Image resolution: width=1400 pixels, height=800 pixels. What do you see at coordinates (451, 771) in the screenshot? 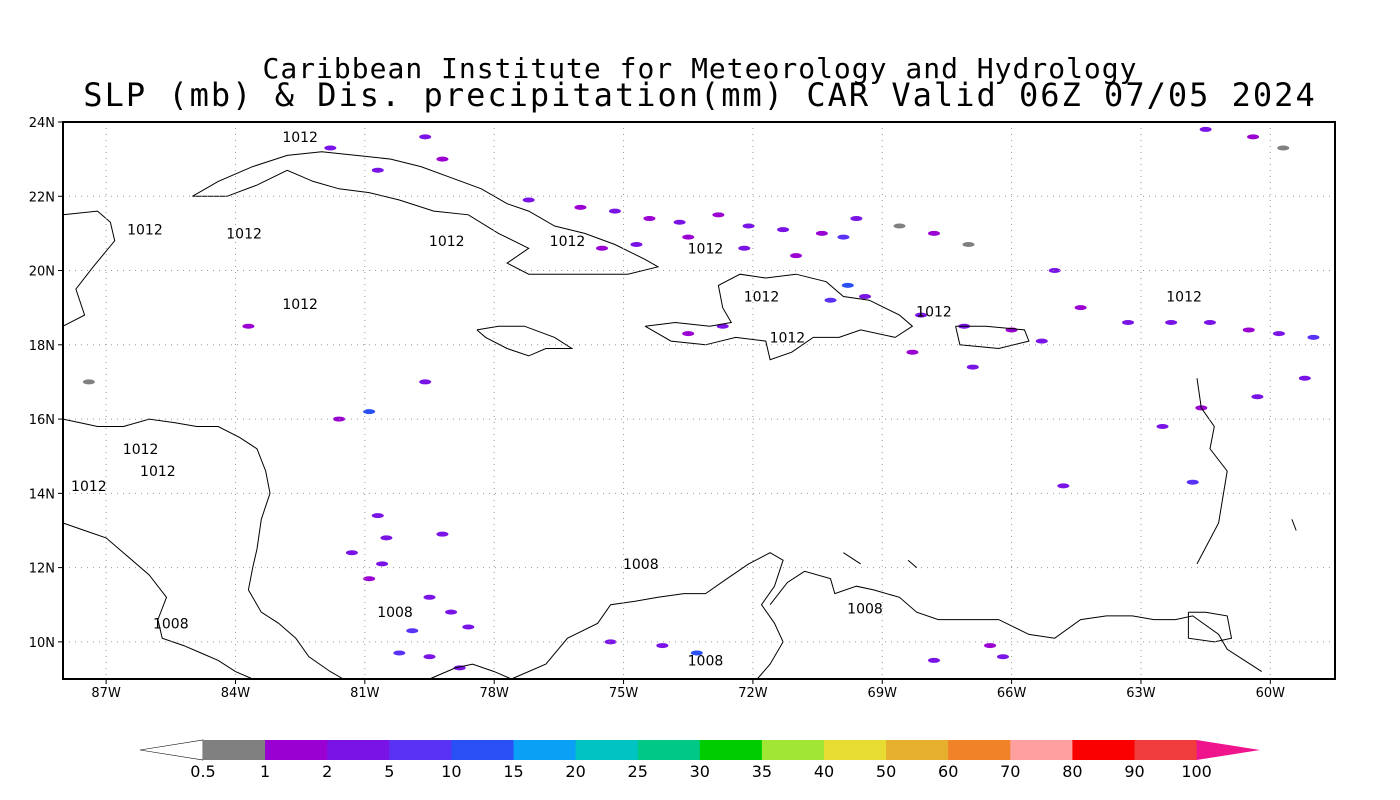
I see `colorbar-label: 10` at bounding box center [451, 771].